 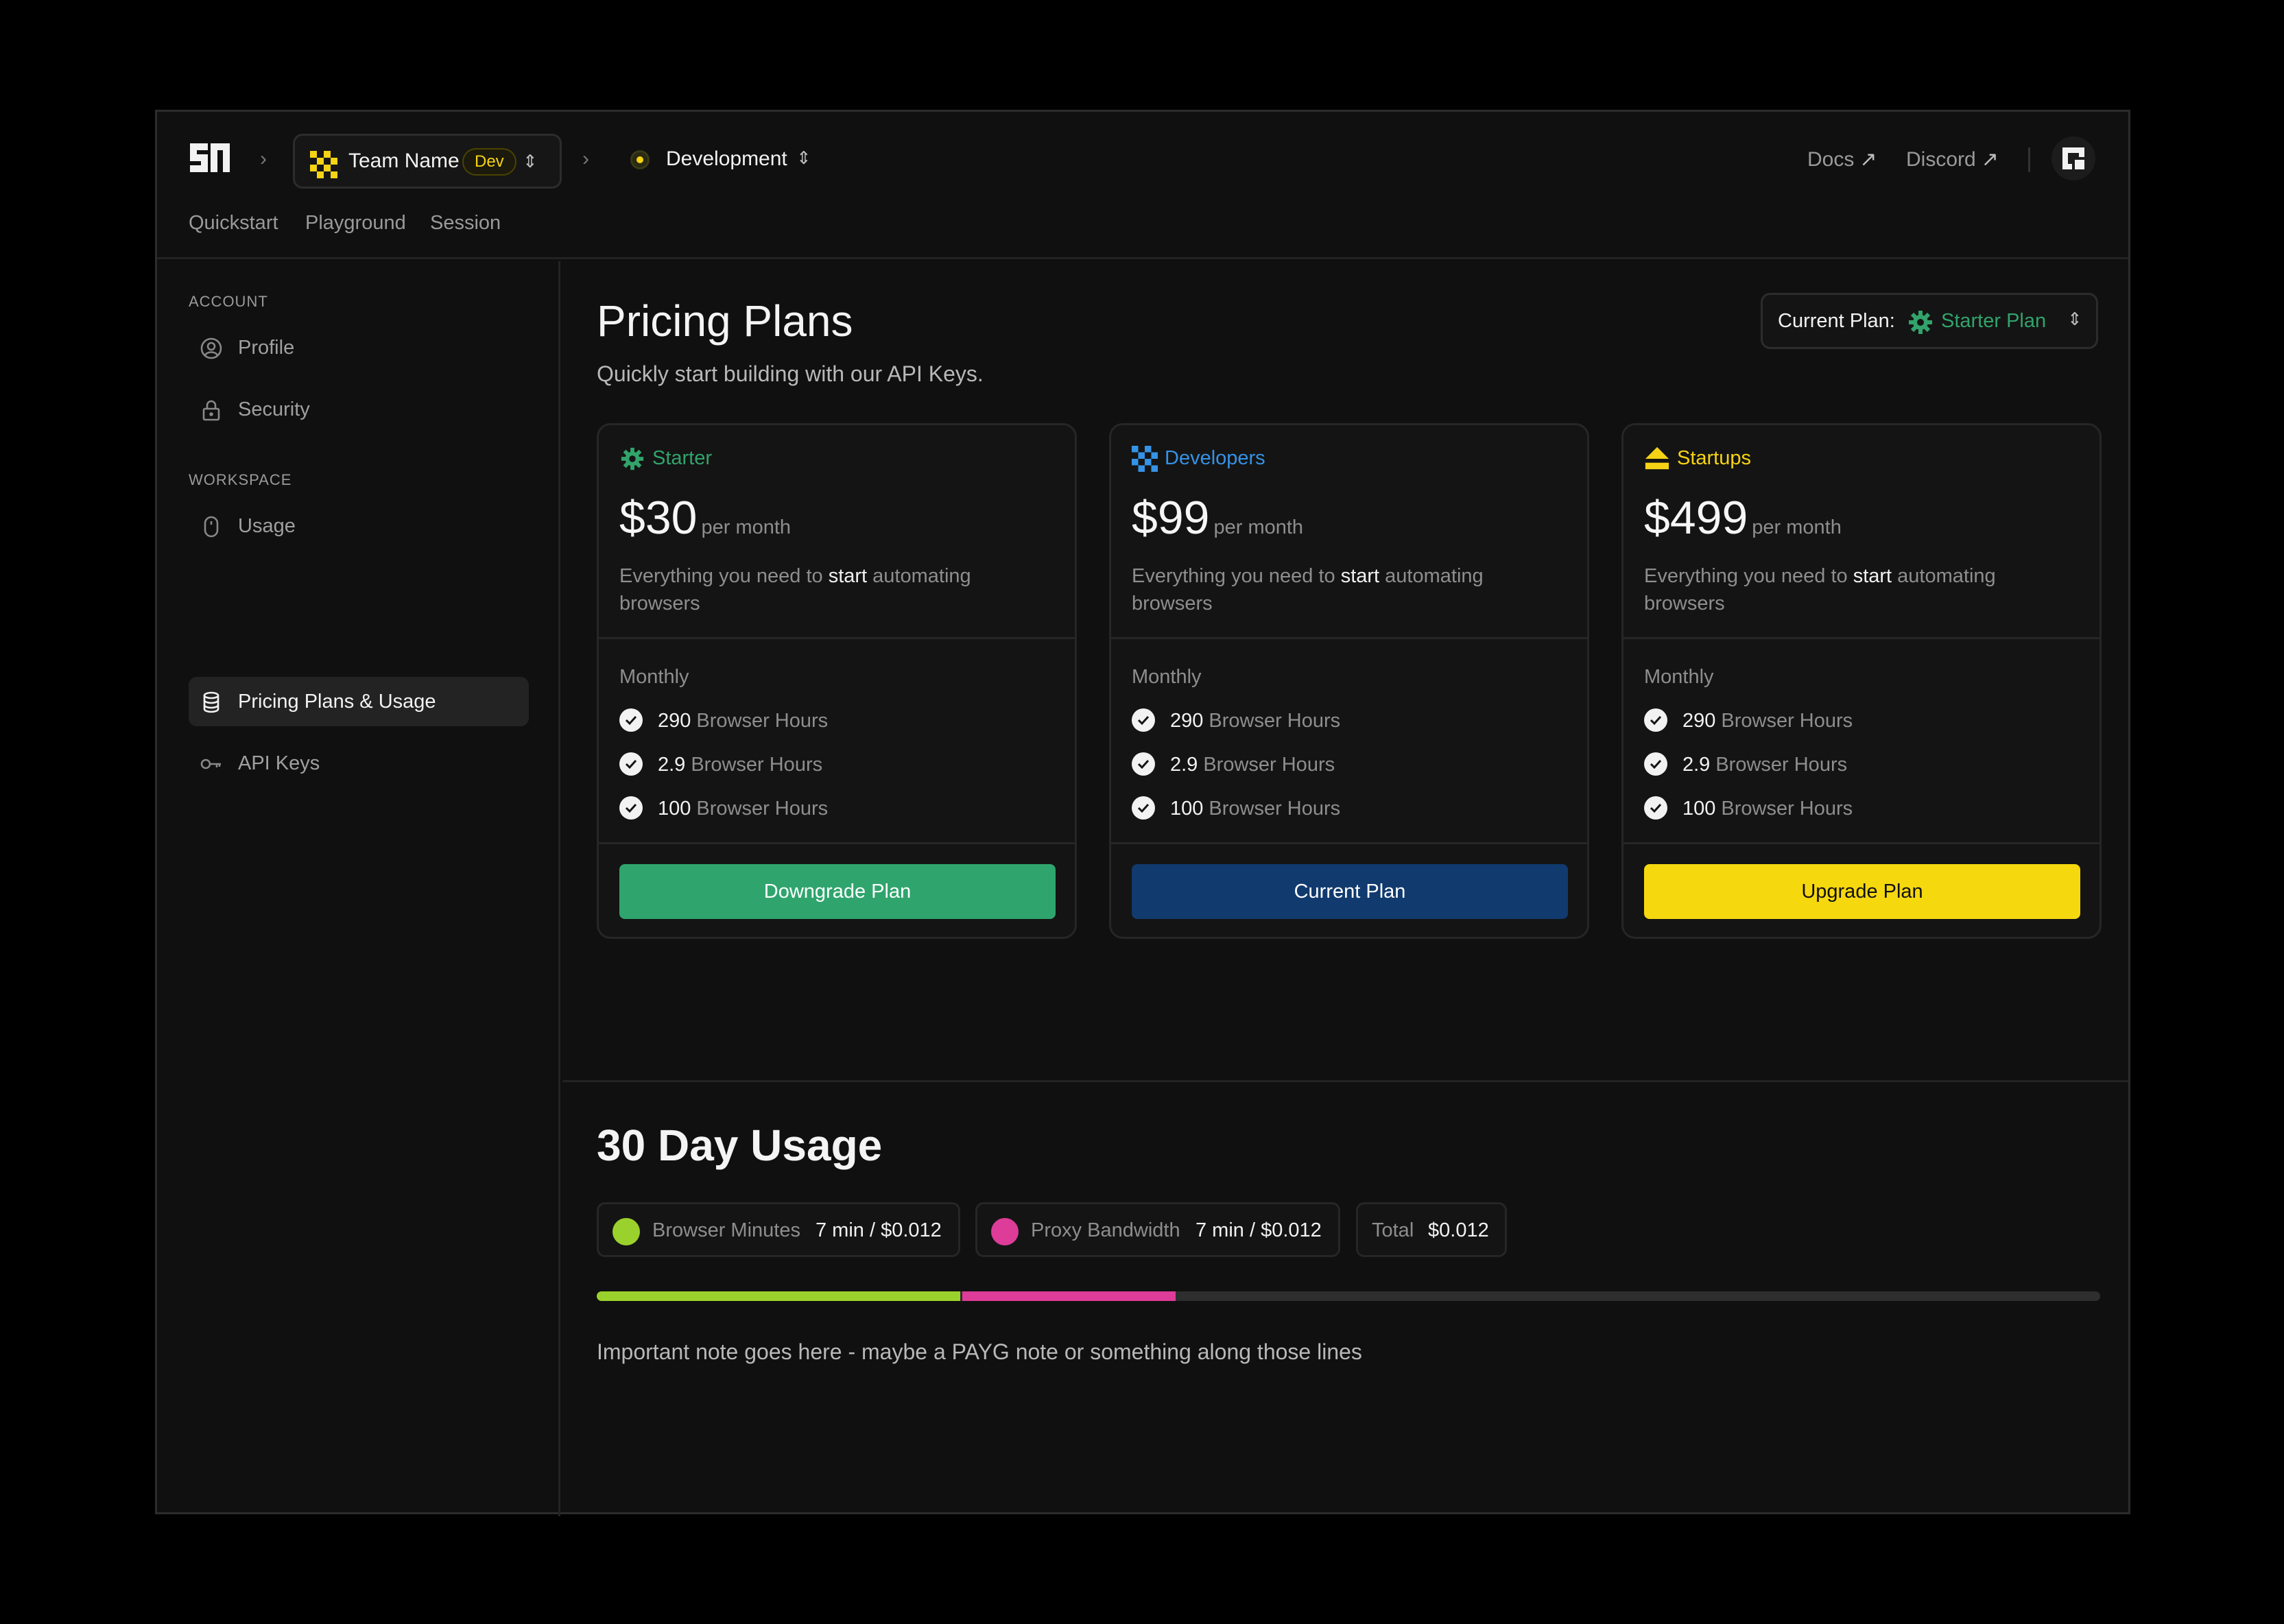 What do you see at coordinates (359, 347) in the screenshot?
I see `sidebar-item-profile: Profile` at bounding box center [359, 347].